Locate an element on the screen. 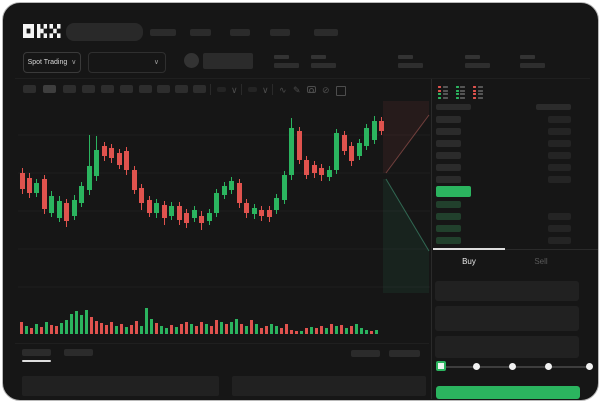  view-toggle-bids-only-icon is located at coordinates (461, 92).